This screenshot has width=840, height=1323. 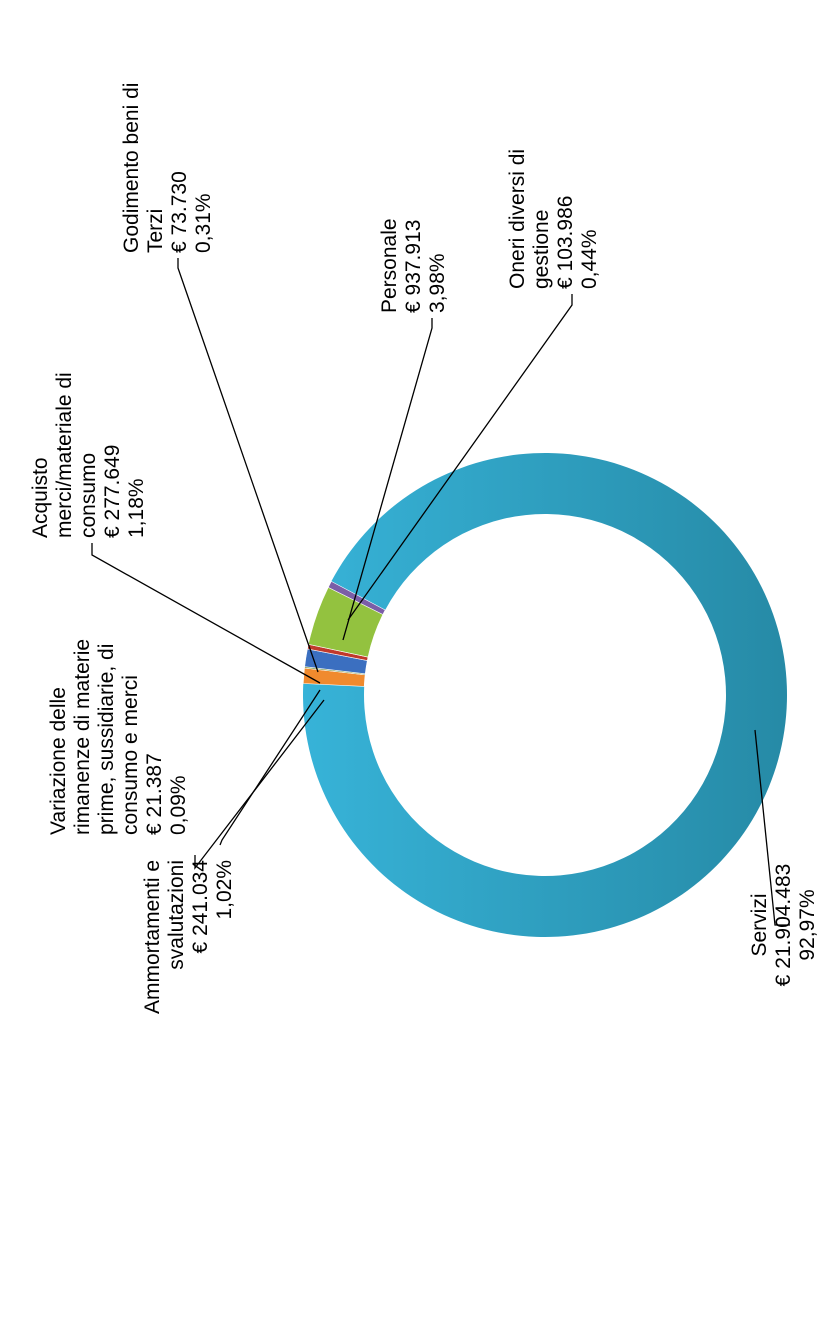 I want to click on label-servizi: Servizi€ 21.904.48392,97%, so click(x=783, y=925).